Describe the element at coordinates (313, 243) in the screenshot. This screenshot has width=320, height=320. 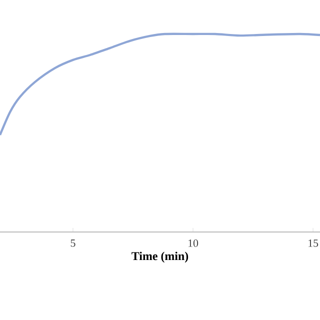
I see `x-tick-label: 15` at that location.